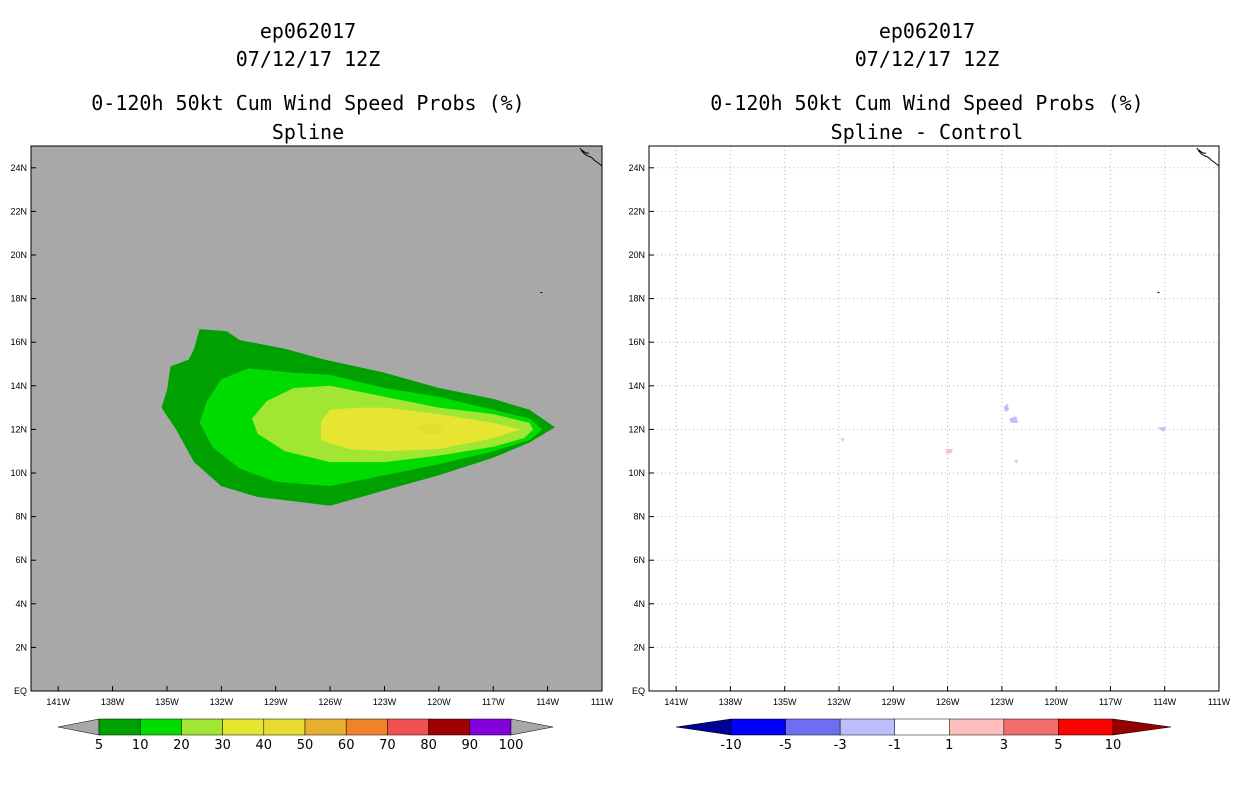 The image size is (1236, 804). Describe the element at coordinates (949, 745) in the screenshot. I see `right-colorbar-label-4: 1` at that location.